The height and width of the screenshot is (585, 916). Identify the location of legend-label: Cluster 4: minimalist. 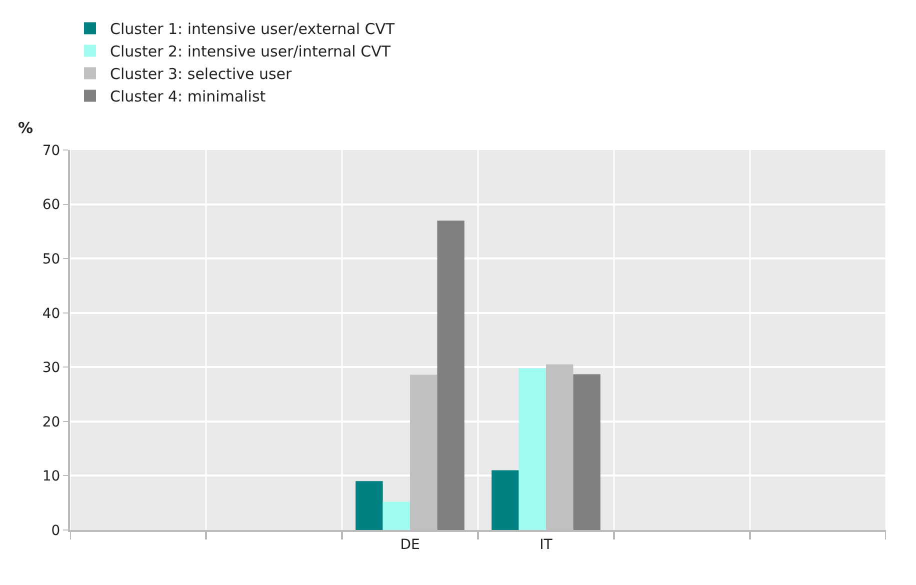
(188, 97).